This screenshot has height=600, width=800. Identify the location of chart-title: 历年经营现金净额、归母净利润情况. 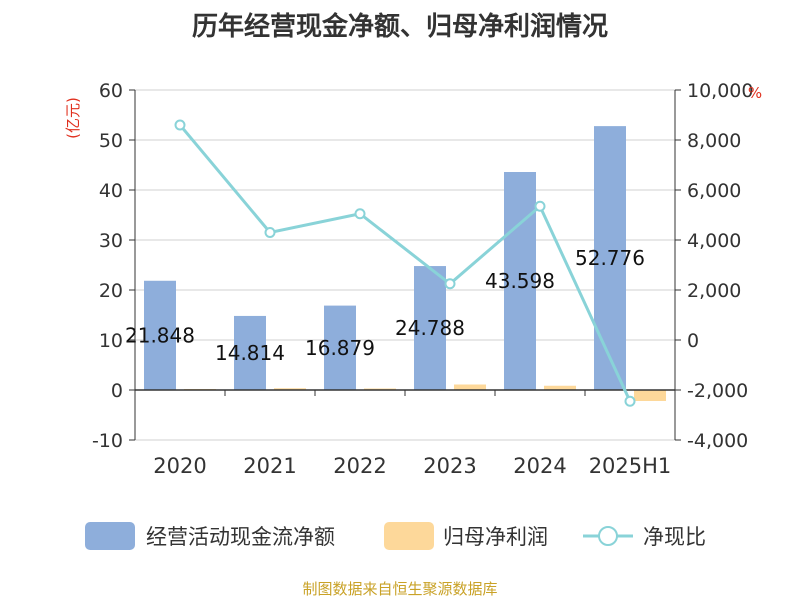
(399, 27).